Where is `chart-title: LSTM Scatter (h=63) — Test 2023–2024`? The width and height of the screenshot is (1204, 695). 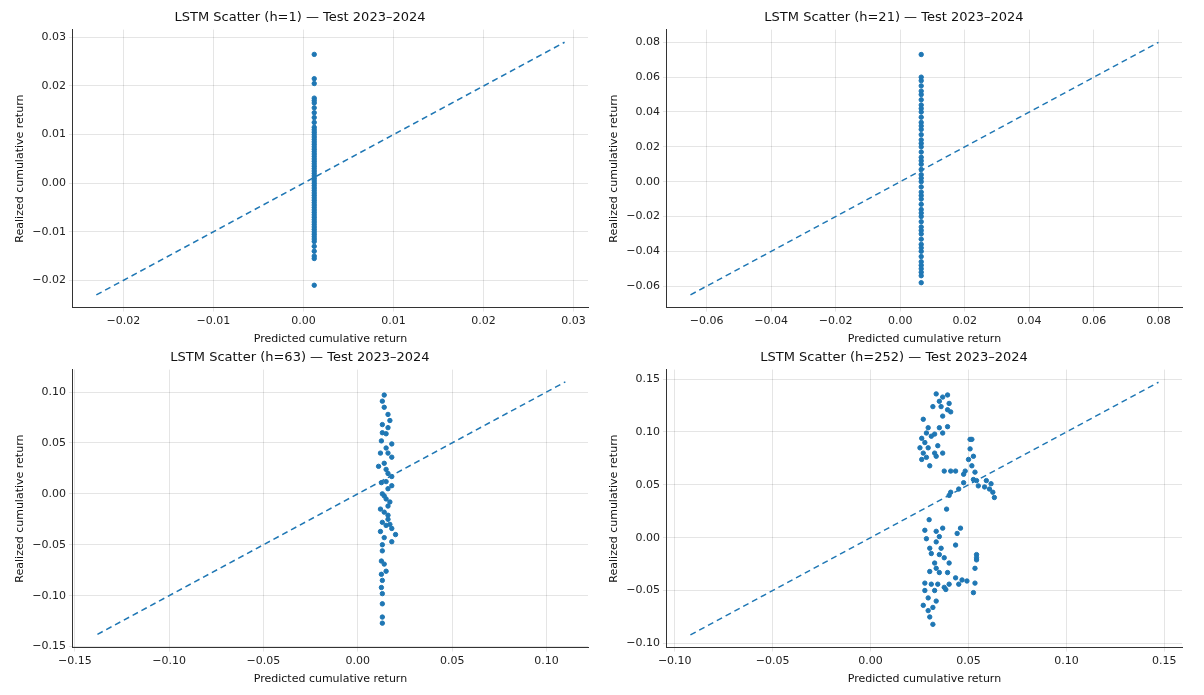
chart-title: LSTM Scatter (h=63) — Test 2023–2024 is located at coordinates (300, 357).